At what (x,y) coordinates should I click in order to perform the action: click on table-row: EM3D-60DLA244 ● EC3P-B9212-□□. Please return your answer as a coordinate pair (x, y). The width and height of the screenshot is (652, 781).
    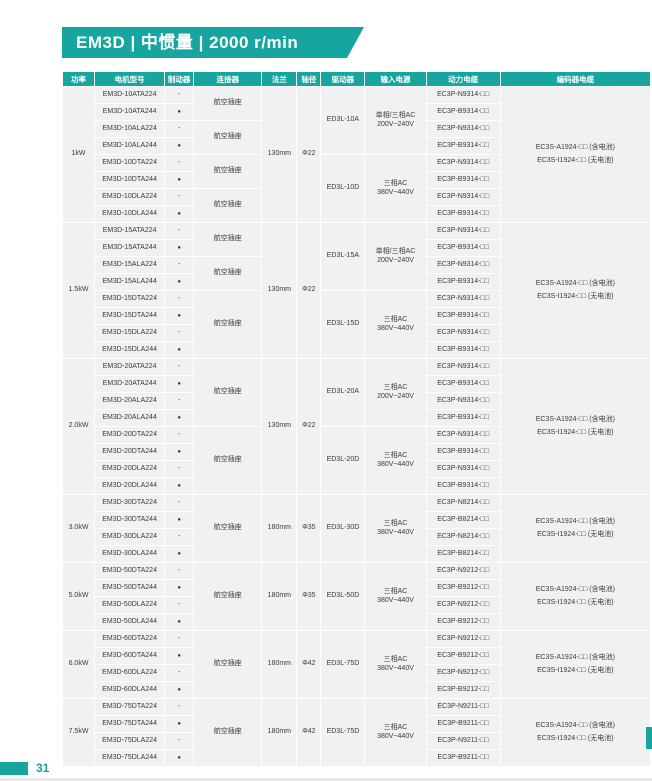
    Looking at the image, I should click on (356, 690).